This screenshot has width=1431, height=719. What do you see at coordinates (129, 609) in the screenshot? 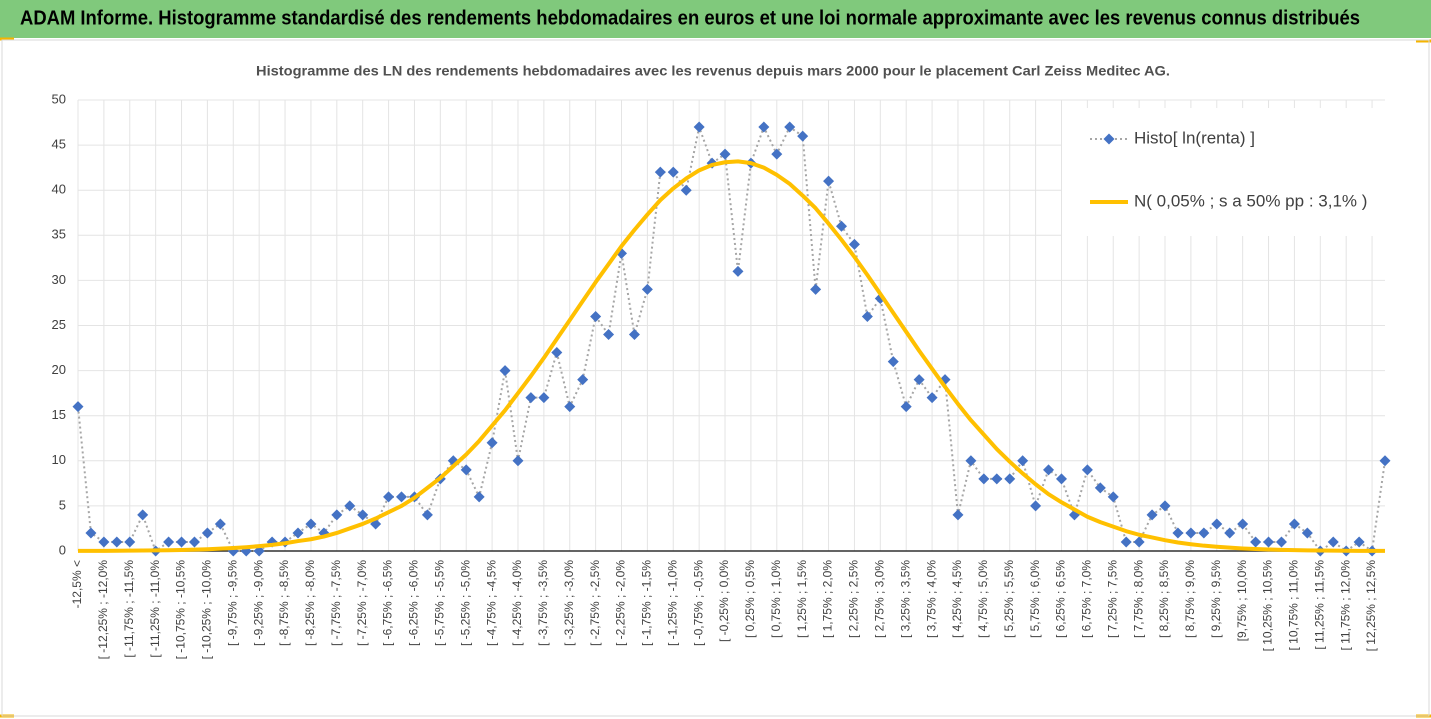
I see `x-tick-label: [ -11,75% ; -11,5%` at bounding box center [129, 609].